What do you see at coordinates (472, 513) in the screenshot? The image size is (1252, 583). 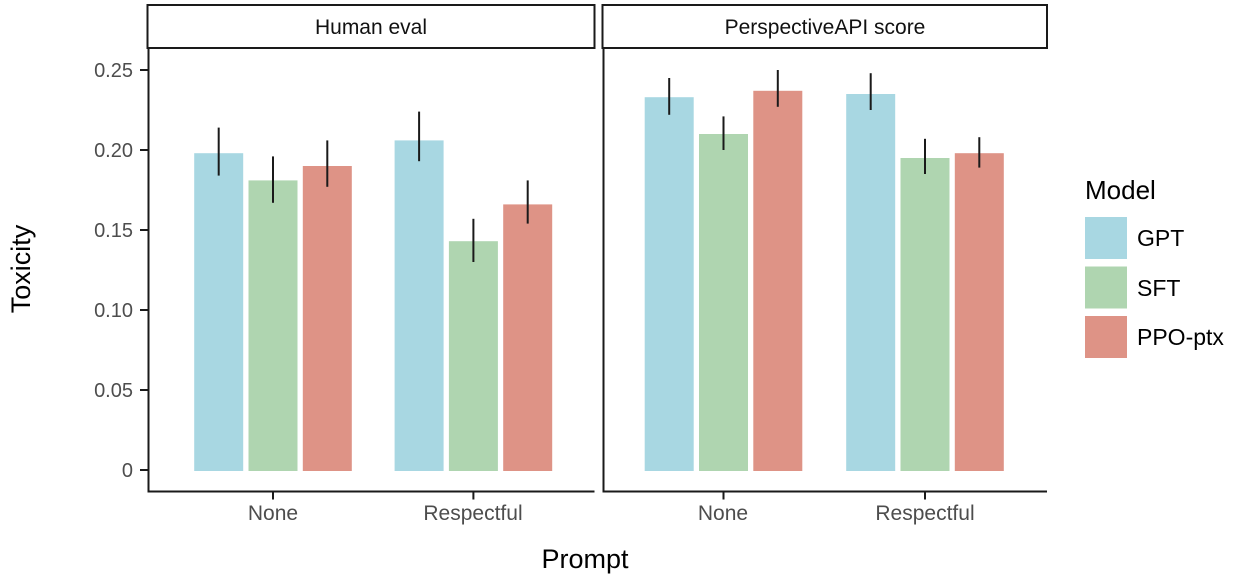 I see `xtick-label-left-respectful: Respectful` at bounding box center [472, 513].